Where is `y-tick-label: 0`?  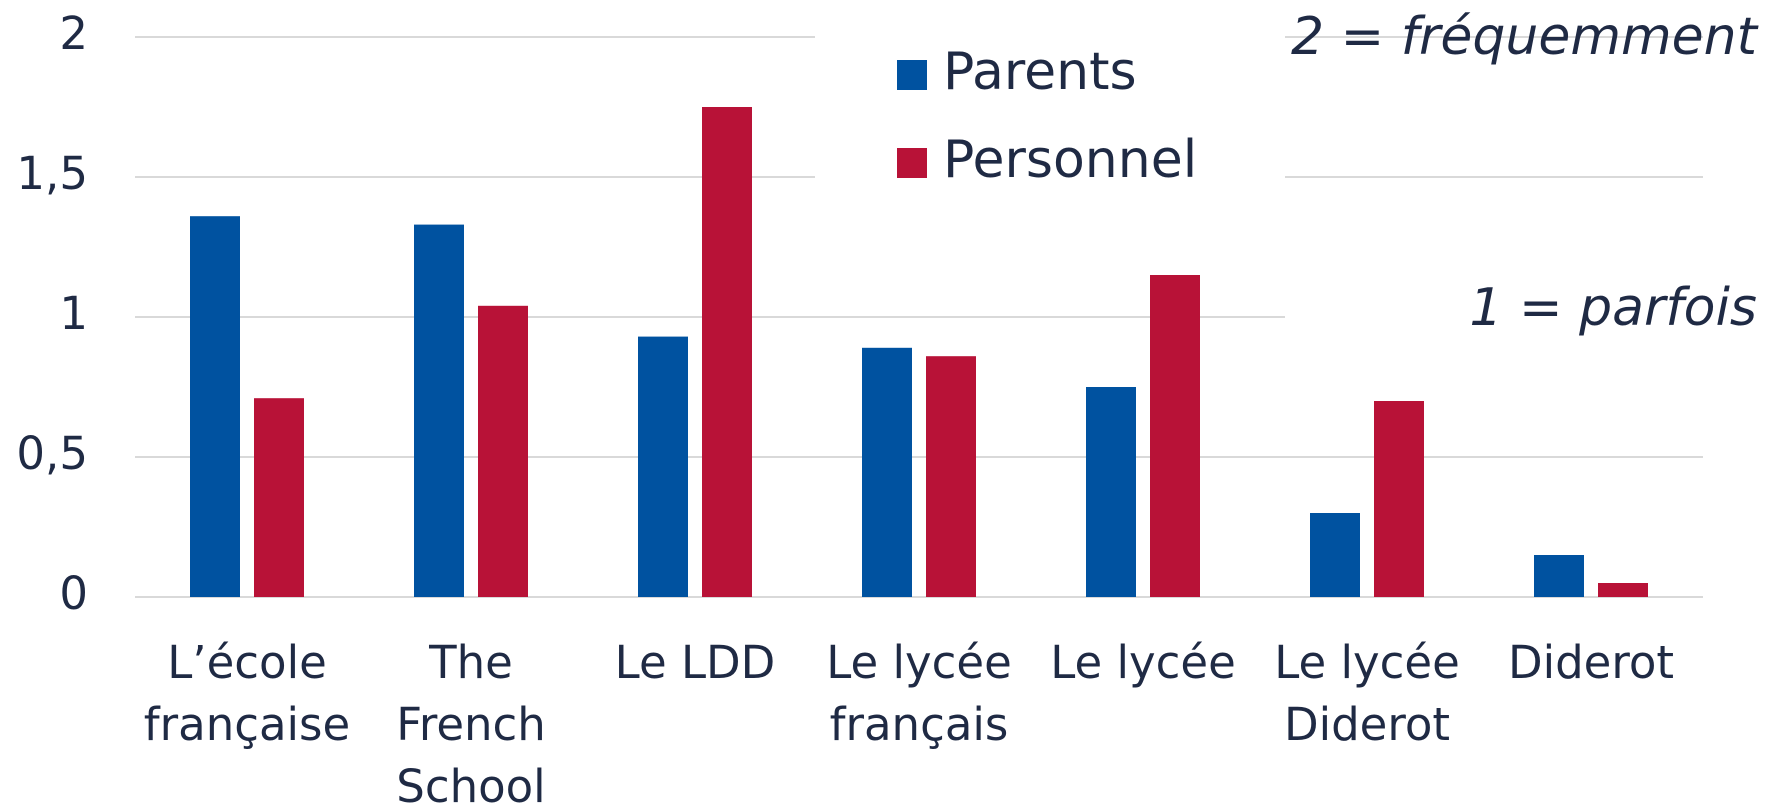
y-tick-label: 0 is located at coordinates (73, 593).